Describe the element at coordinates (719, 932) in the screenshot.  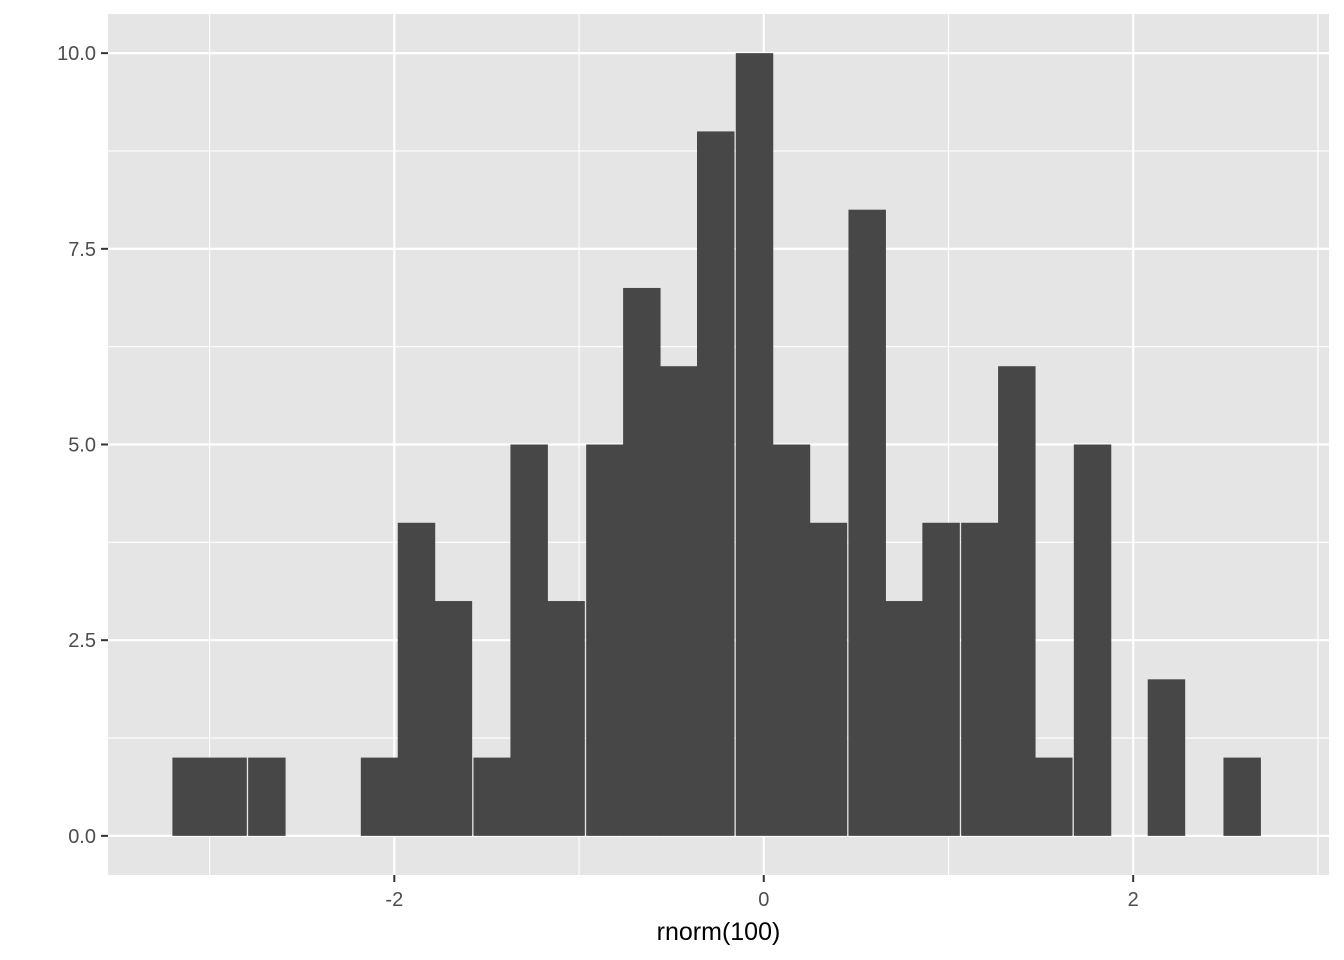
I see `x-axis-title: rnorm(100)` at that location.